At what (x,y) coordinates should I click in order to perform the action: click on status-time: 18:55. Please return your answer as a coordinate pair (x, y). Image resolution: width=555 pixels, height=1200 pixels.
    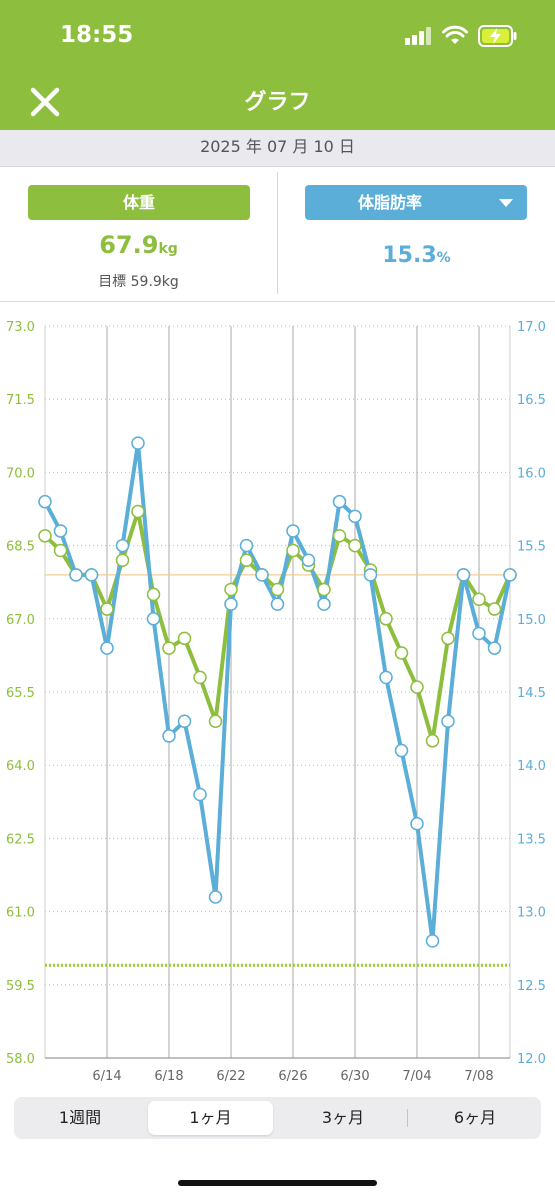
    Looking at the image, I should click on (97, 35).